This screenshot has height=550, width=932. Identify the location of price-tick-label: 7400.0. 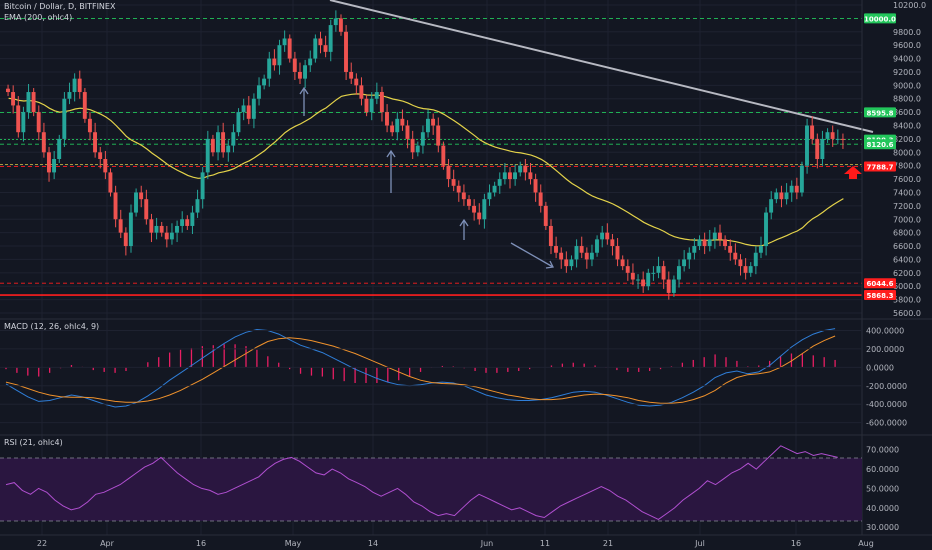
(907, 192).